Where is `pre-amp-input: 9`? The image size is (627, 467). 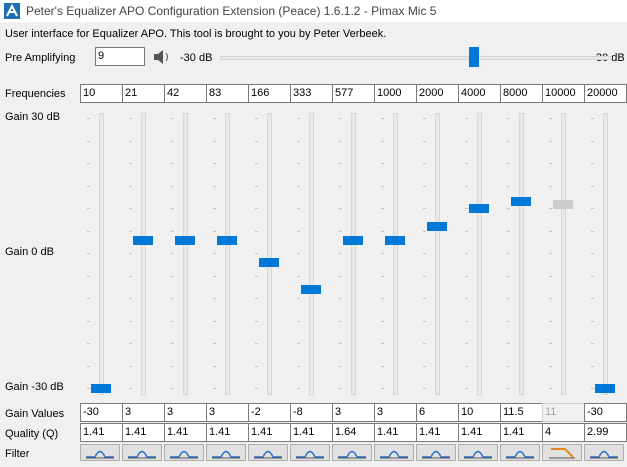
pre-amp-input: 9 is located at coordinates (120, 56).